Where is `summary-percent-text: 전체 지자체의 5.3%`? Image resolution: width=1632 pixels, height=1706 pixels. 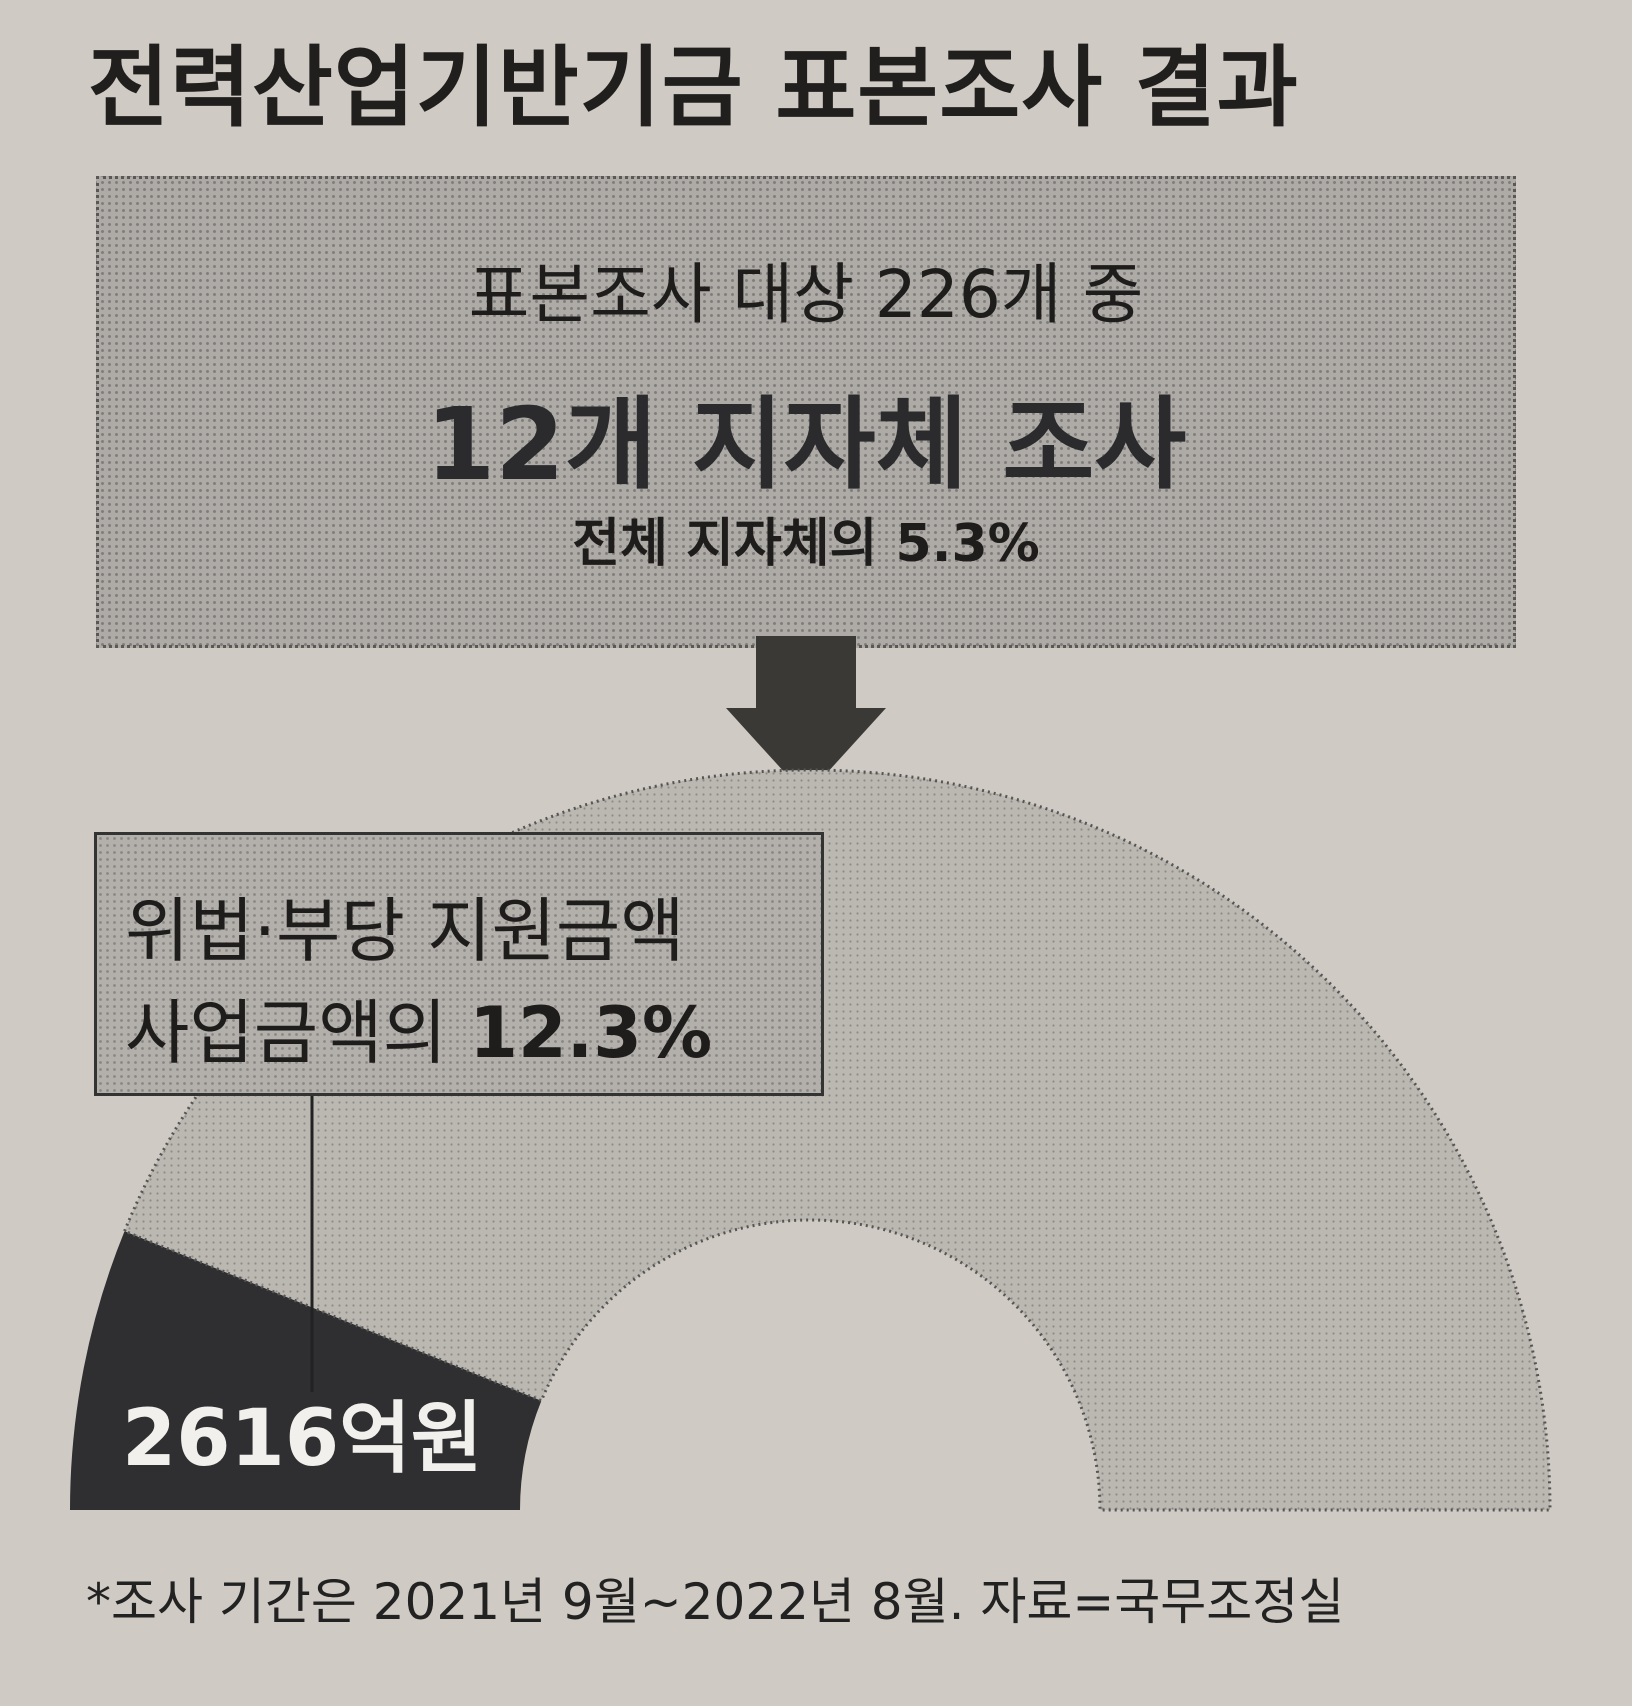
summary-percent-text: 전체 지자체의 5.3% is located at coordinates (806, 544).